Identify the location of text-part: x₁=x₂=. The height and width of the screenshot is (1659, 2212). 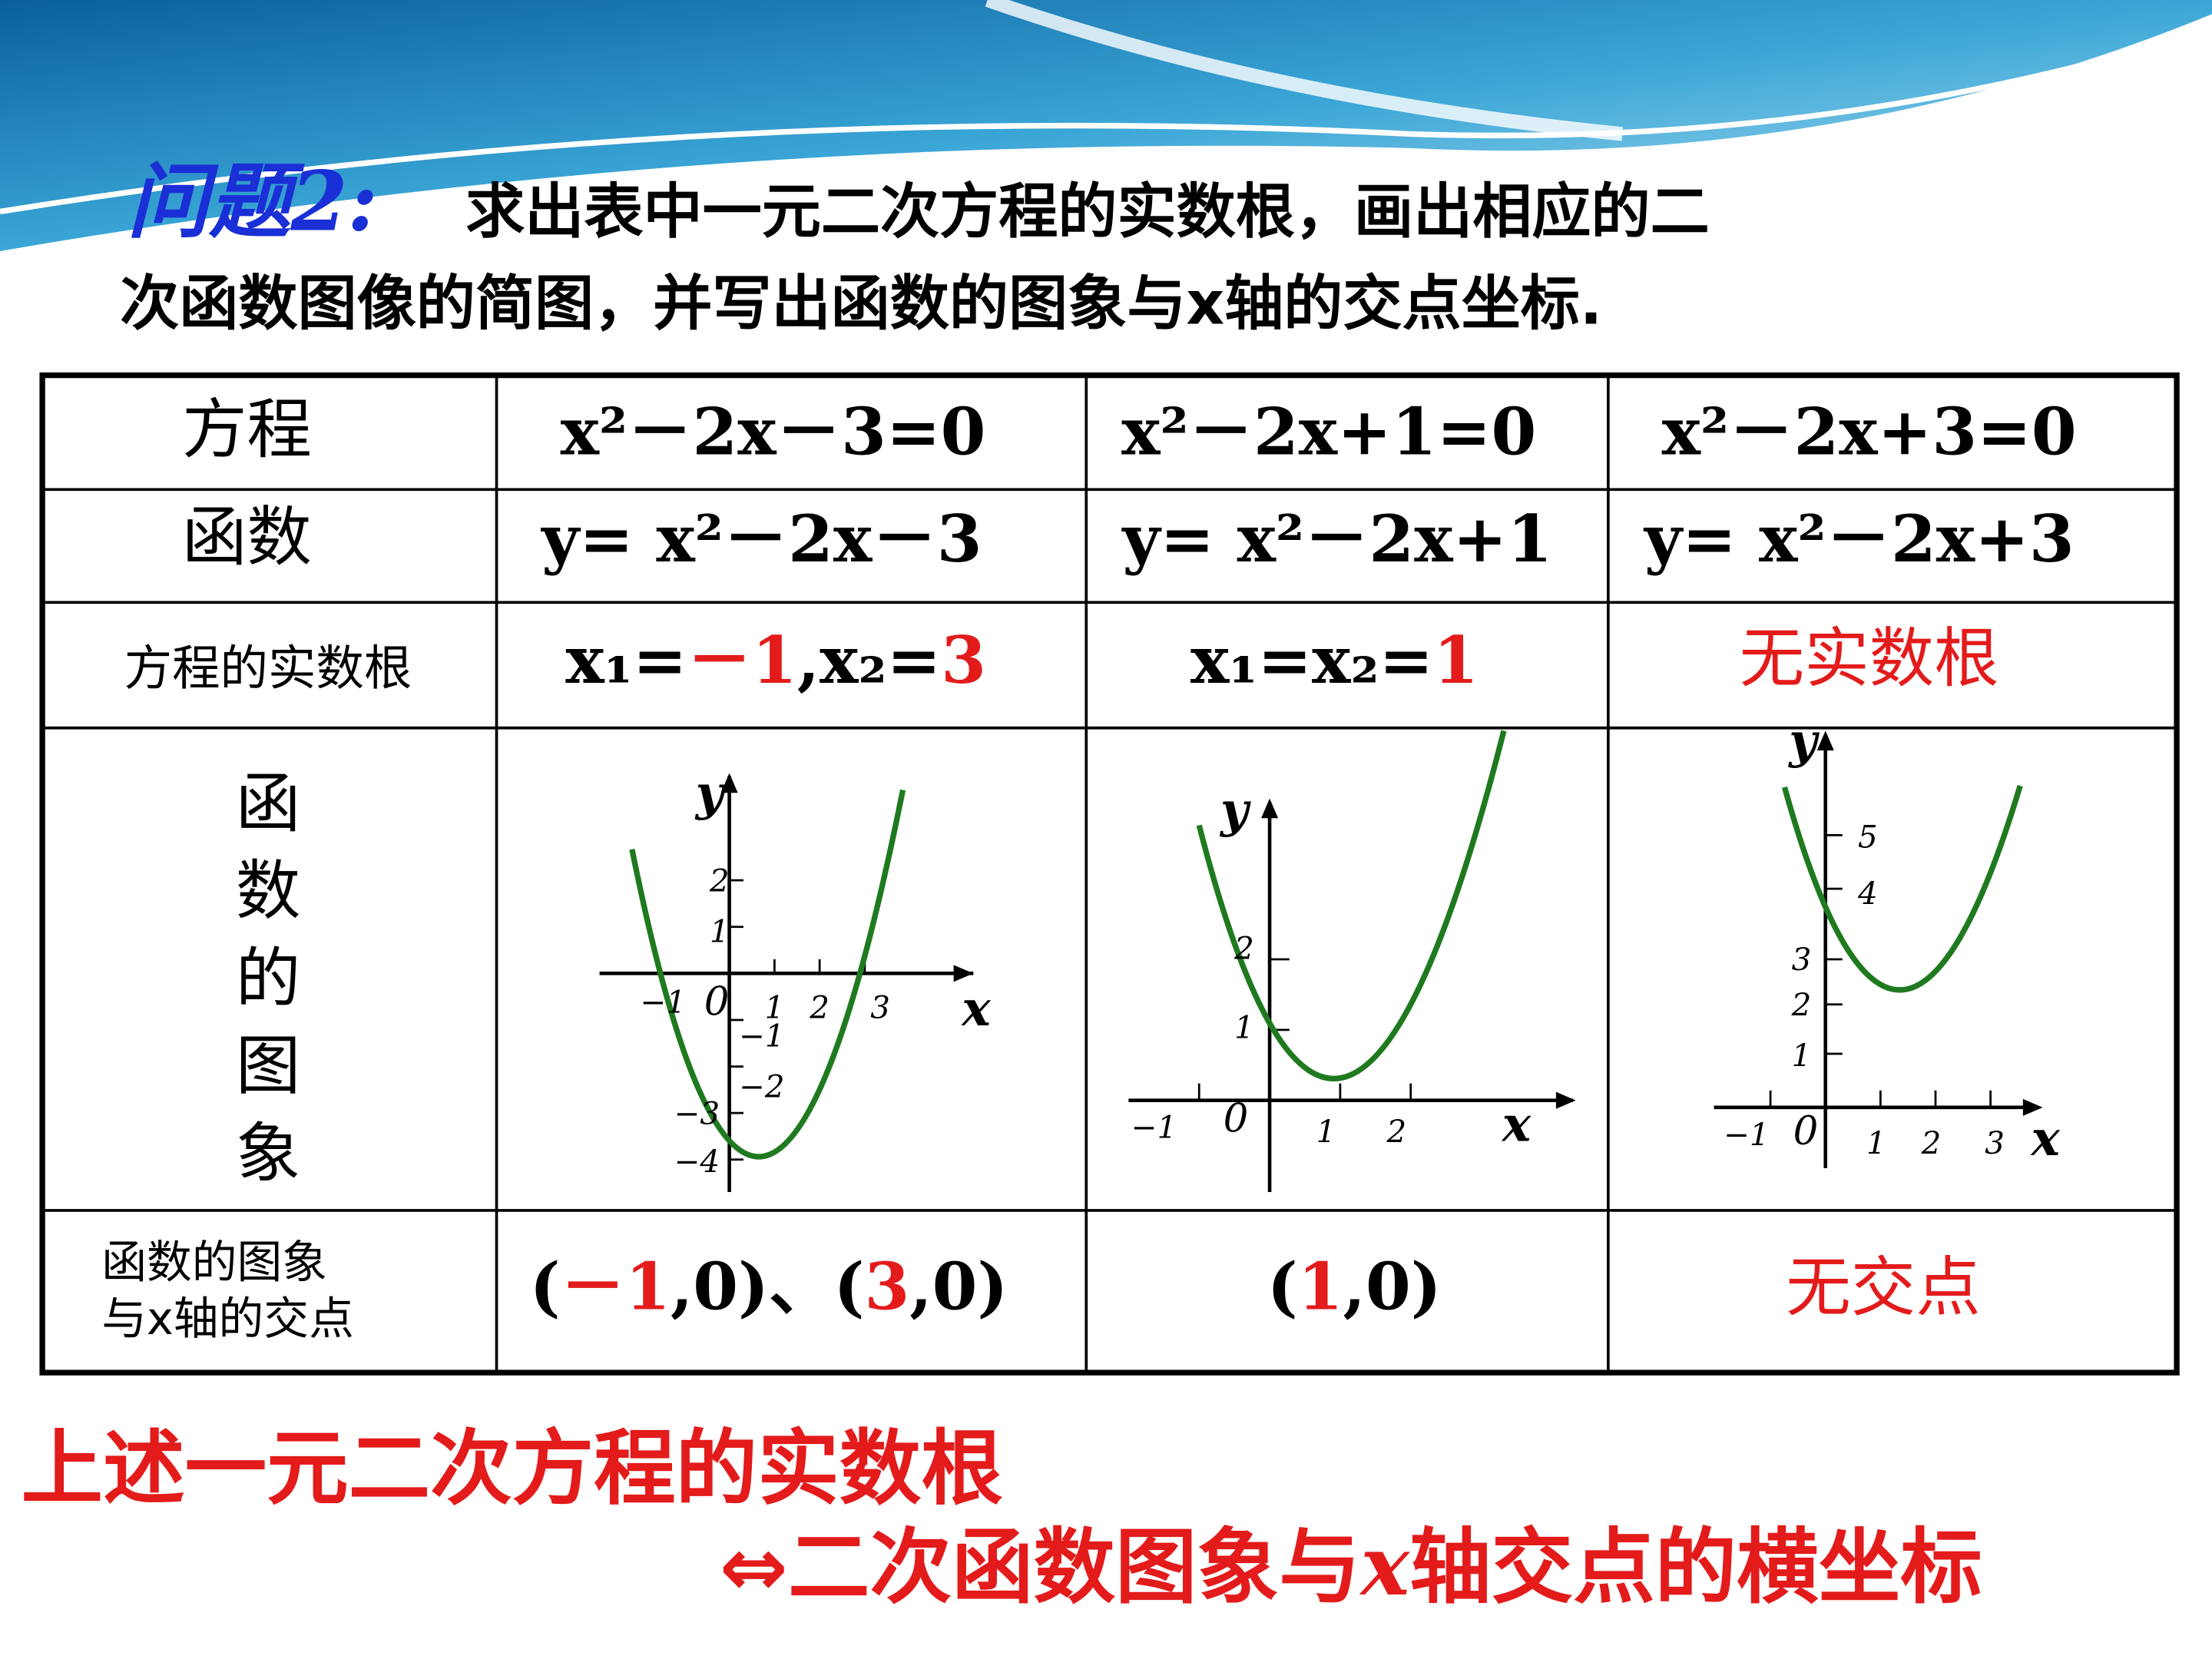
(1312, 660).